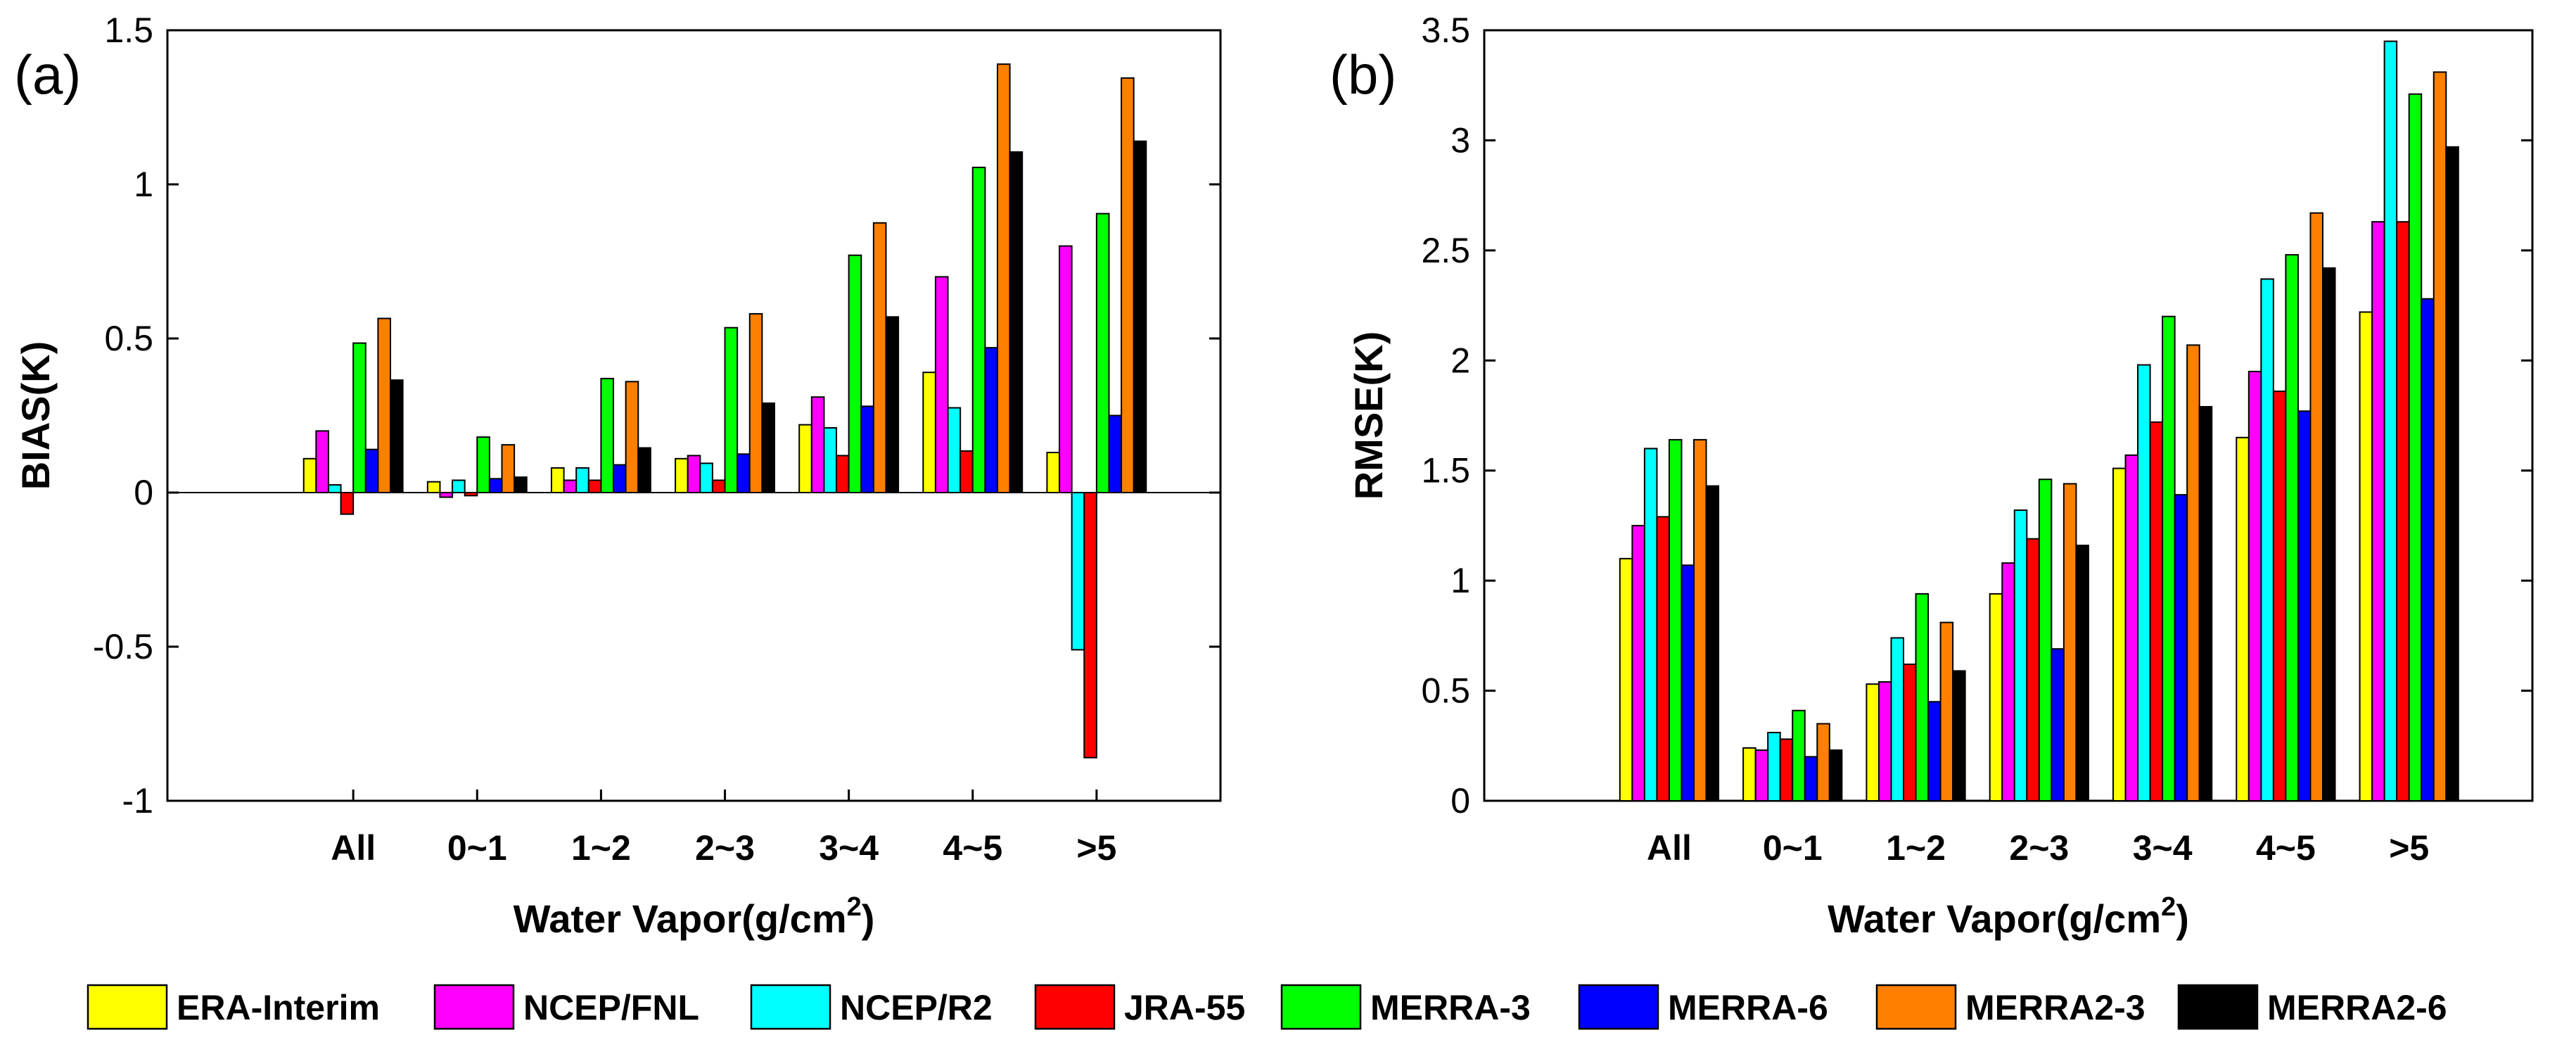  What do you see at coordinates (128, 31) in the screenshot?
I see `y-tick-label: 1.5` at bounding box center [128, 31].